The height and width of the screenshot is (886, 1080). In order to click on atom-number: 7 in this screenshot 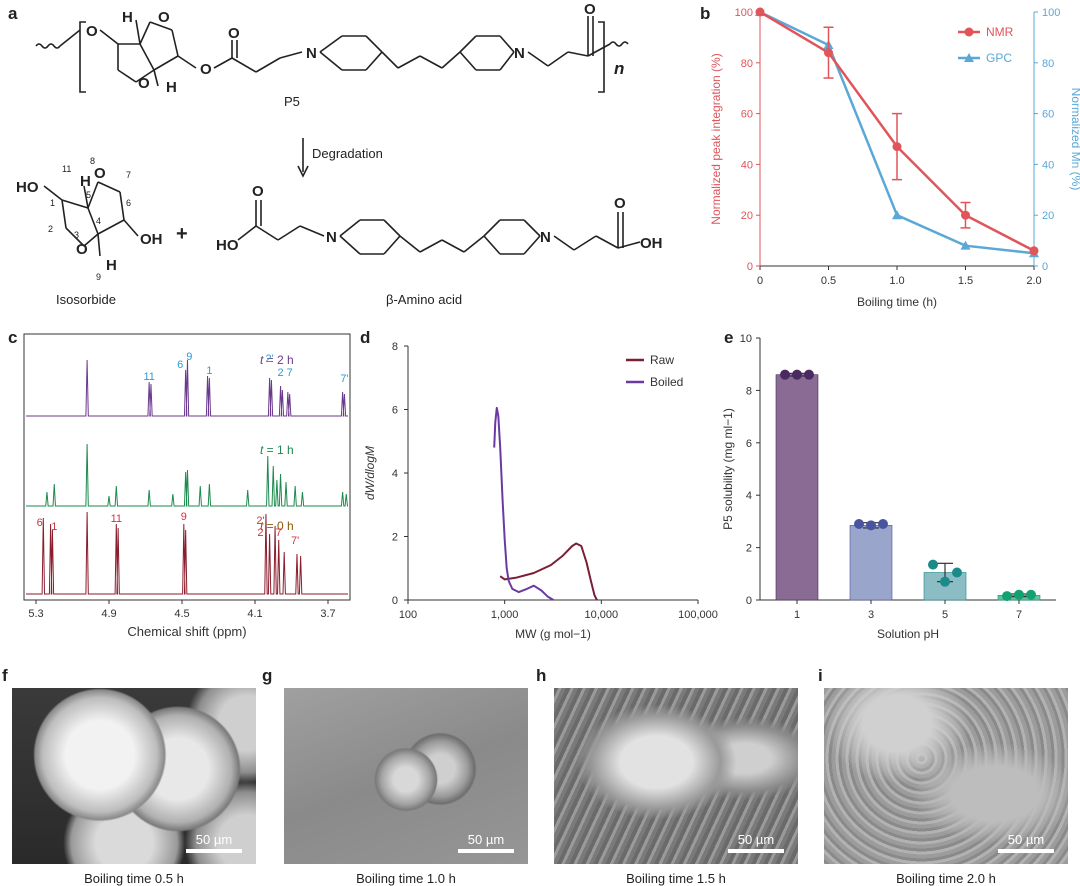, I will do `click(128, 175)`.